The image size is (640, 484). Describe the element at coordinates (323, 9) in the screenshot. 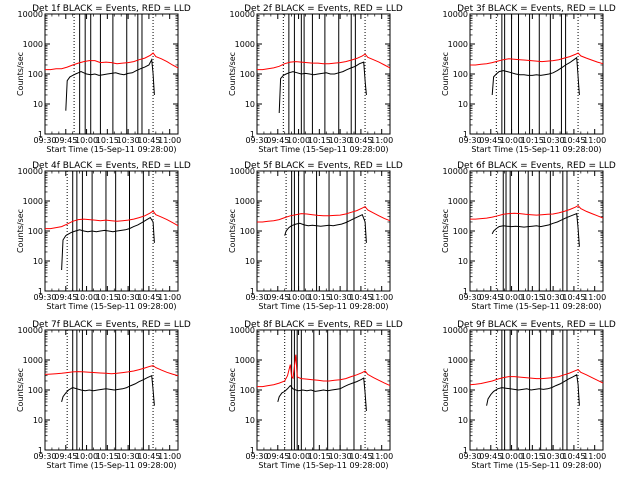

I see `panel-title: Det 2f BLACK = Events, RED = LLD` at that location.